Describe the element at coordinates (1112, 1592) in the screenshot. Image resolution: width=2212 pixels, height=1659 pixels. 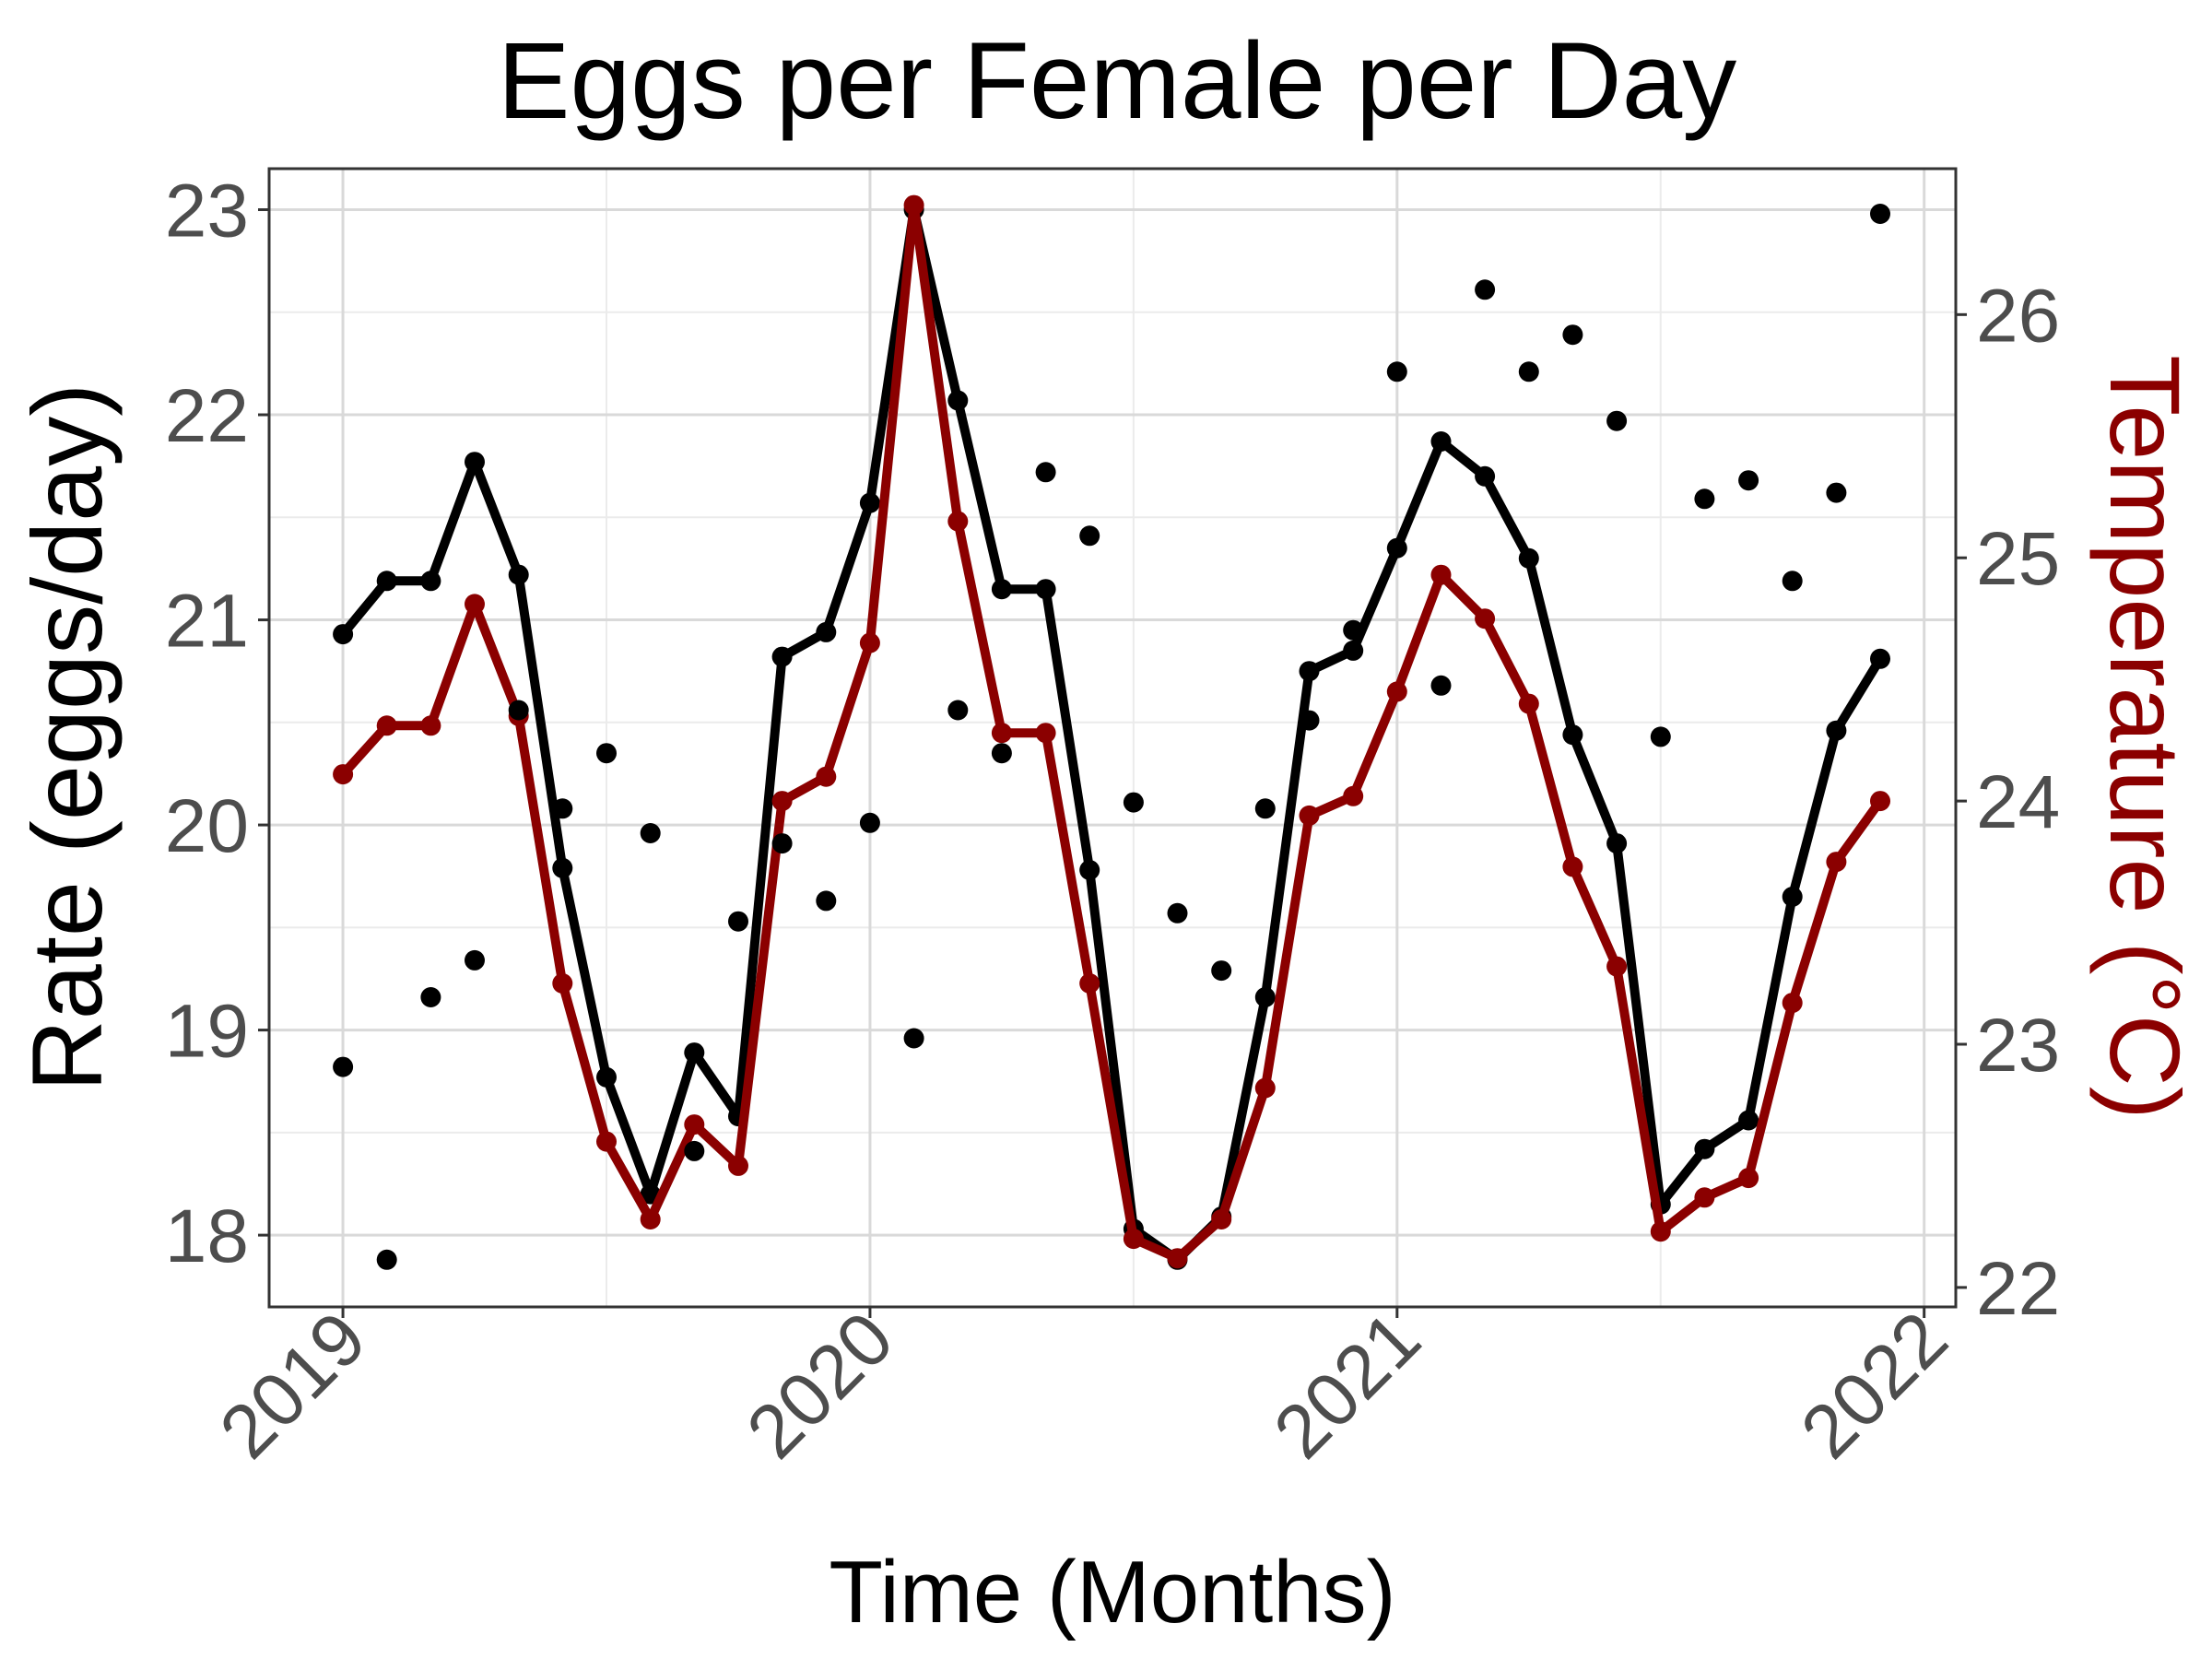
I see `x-axis-label: Time (Months)` at that location.